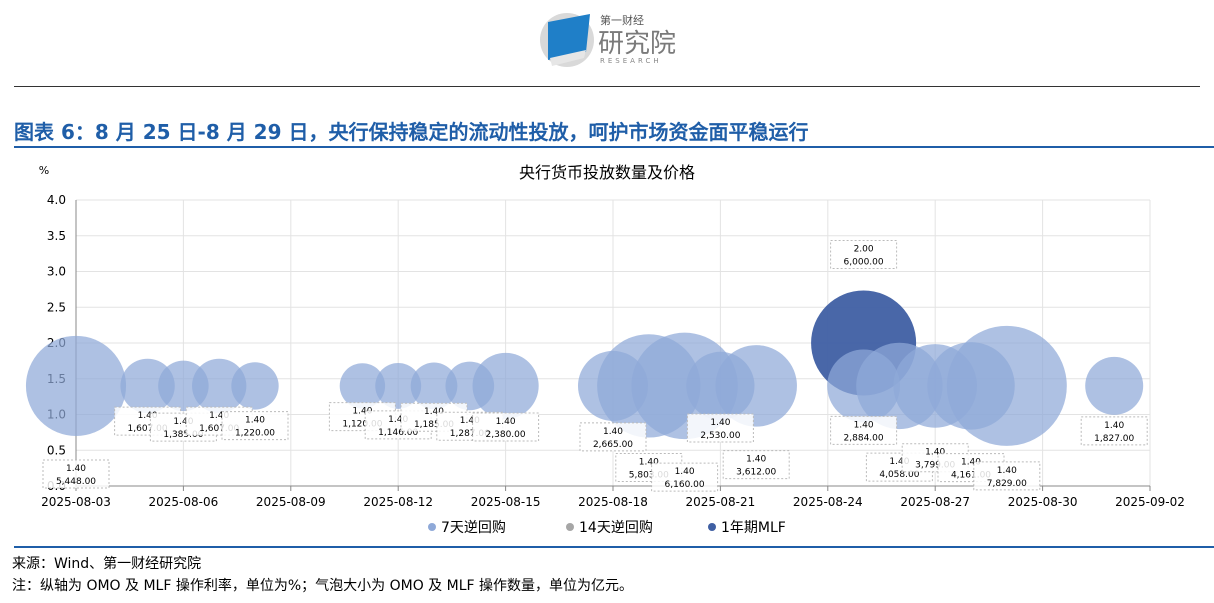 The width and height of the screenshot is (1214, 603). Describe the element at coordinates (56, 200) in the screenshot. I see `y-tick-label: 4.0` at that location.